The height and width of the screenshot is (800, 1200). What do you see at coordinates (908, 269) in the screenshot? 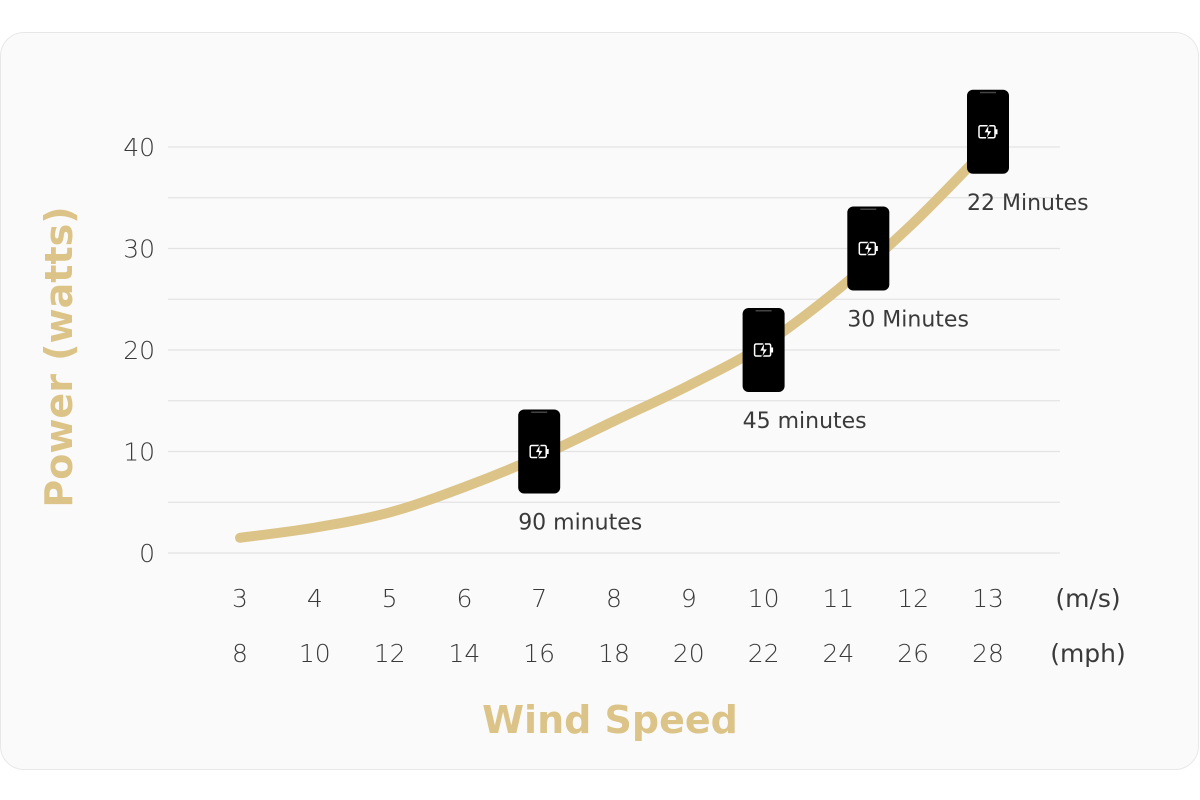
I see `phone-annotation: 30 Minutes` at bounding box center [908, 269].